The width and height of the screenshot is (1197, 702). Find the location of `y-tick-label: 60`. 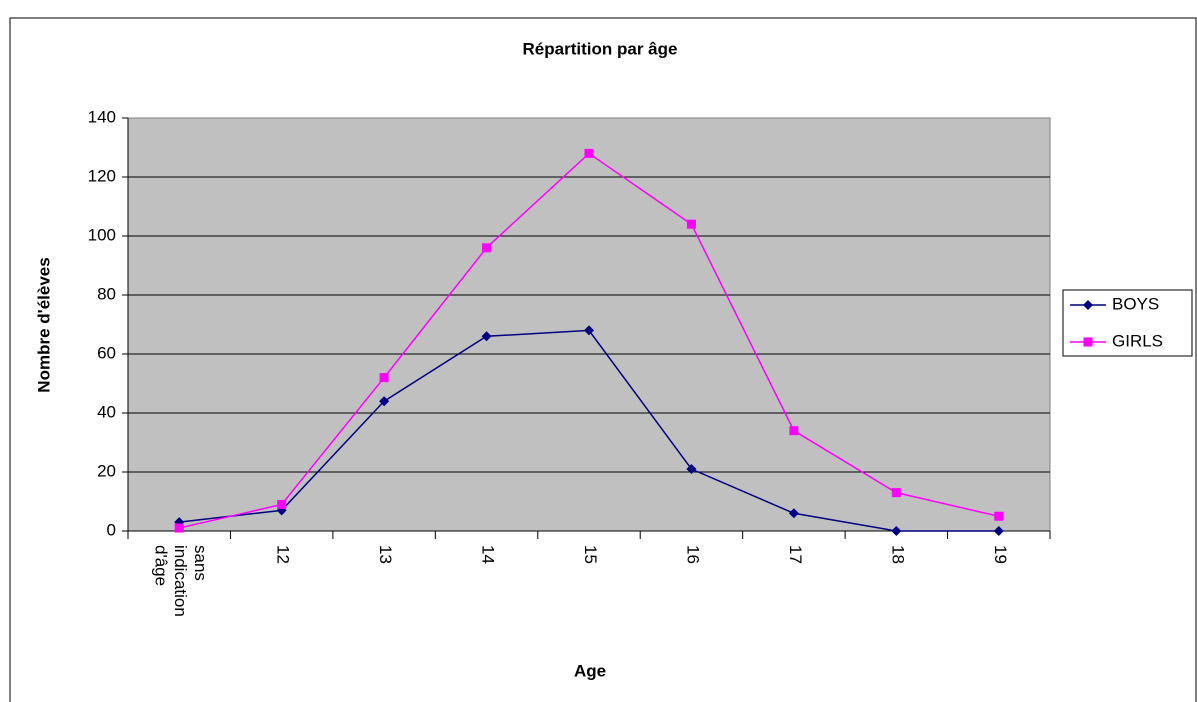

y-tick-label: 60 is located at coordinates (106, 352).